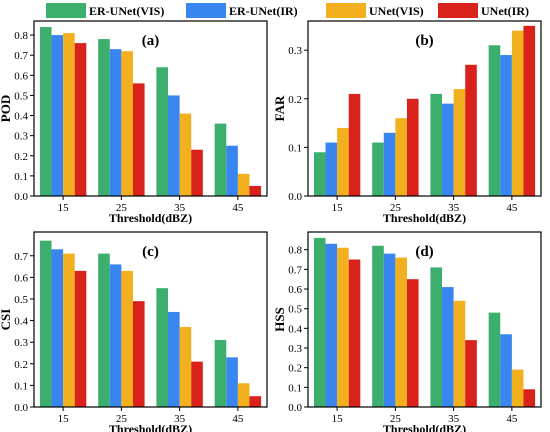 This screenshot has width=550, height=432. I want to click on y-axis-label: HSS, so click(279, 319).